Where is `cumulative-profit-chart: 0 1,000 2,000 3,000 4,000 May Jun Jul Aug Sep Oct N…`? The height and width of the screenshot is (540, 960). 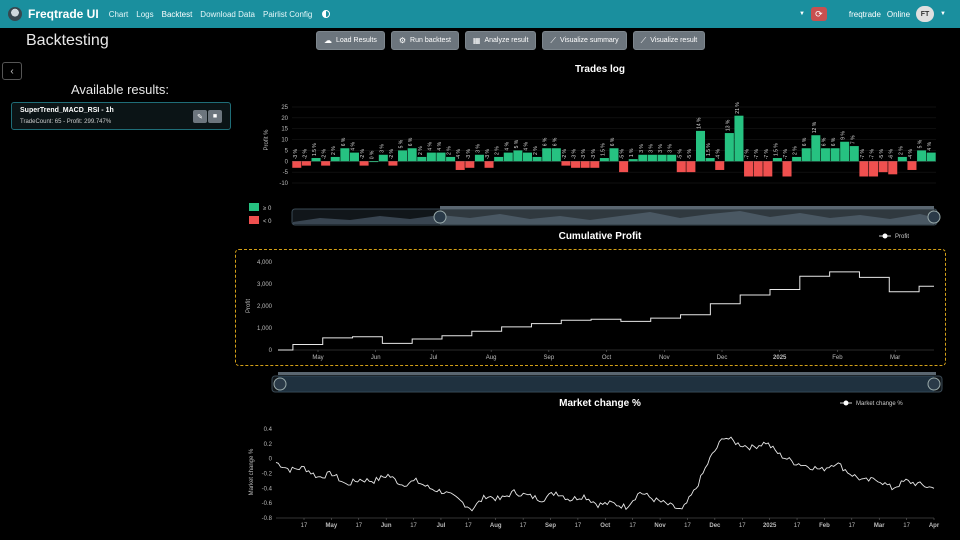 cumulative-profit-chart: 0 1,000 2,000 3,000 4,000 May Jun Jul Aug Sep Oct N… is located at coordinates (595, 310).